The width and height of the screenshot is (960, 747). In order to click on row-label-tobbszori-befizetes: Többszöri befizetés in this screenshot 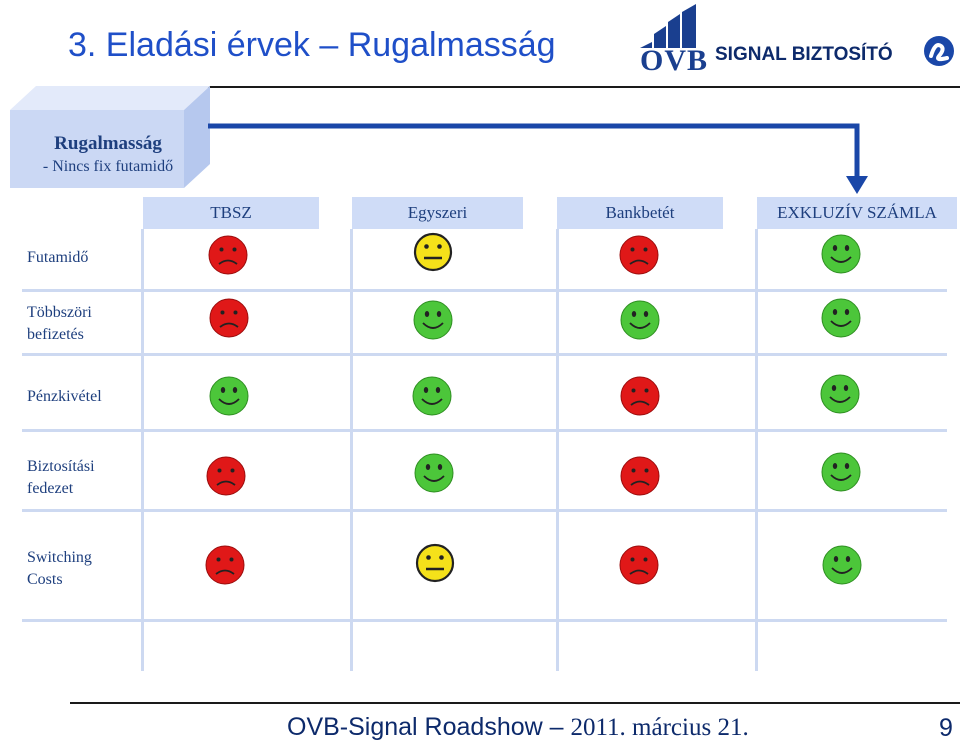, I will do `click(59, 323)`.